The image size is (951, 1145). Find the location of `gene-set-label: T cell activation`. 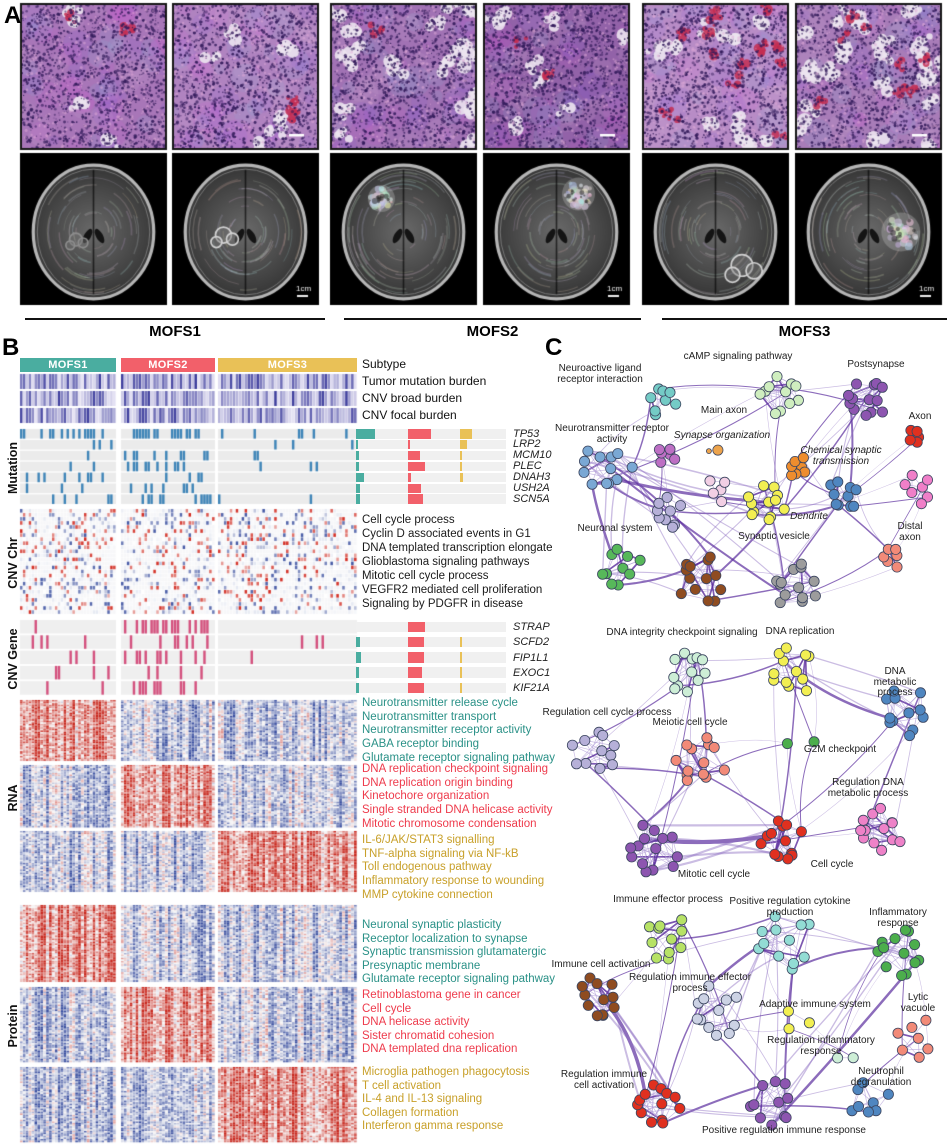

gene-set-label: T cell activation is located at coordinates (402, 1085).